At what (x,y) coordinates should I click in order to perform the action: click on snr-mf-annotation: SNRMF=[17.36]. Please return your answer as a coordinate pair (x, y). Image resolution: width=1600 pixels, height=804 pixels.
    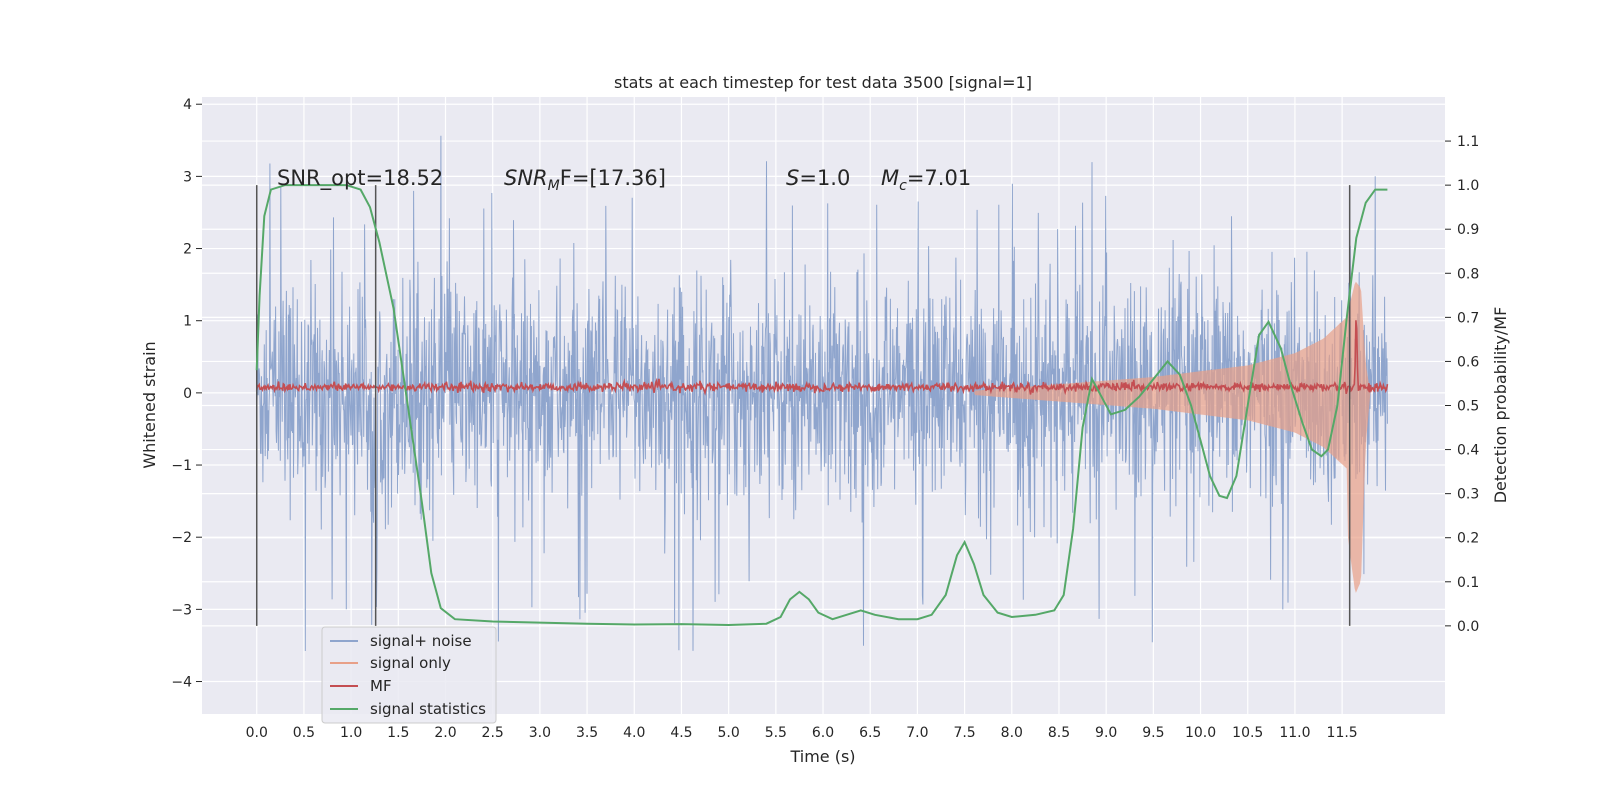
    Looking at the image, I should click on (585, 180).